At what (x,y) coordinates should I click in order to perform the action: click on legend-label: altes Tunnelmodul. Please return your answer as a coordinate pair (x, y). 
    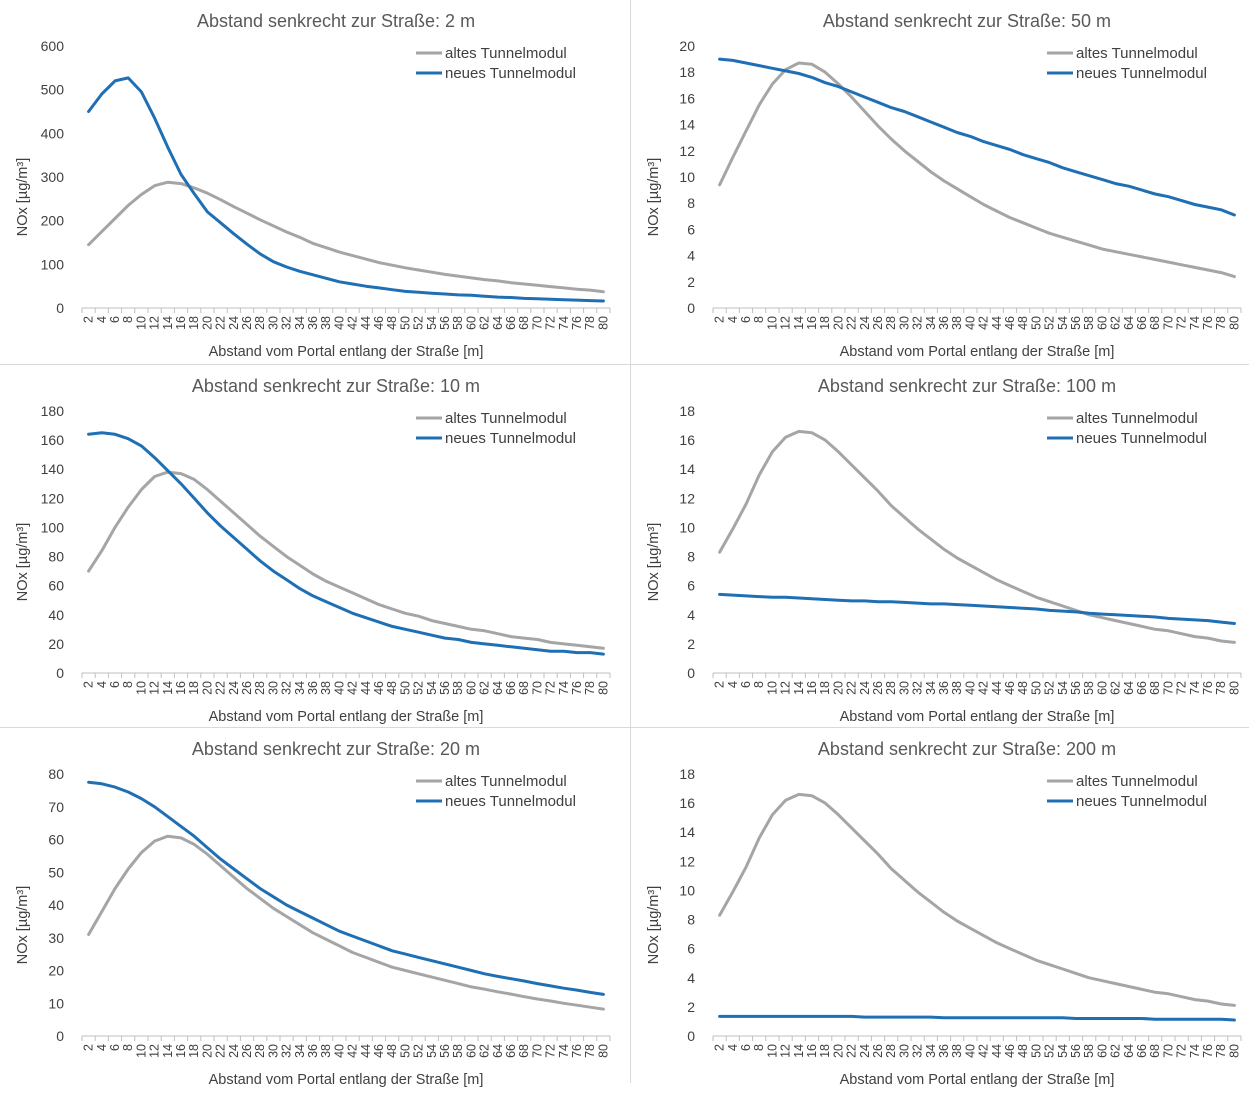
    Looking at the image, I should click on (506, 781).